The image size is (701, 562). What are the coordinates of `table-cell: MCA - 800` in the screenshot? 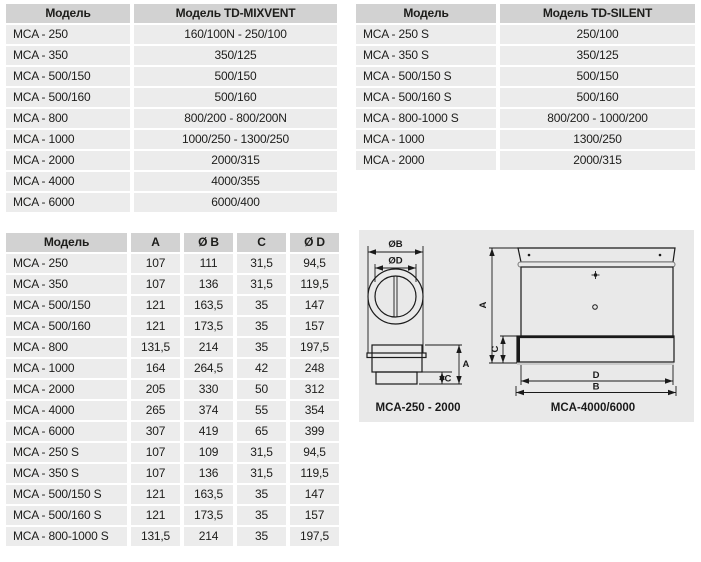 It's located at (66, 347).